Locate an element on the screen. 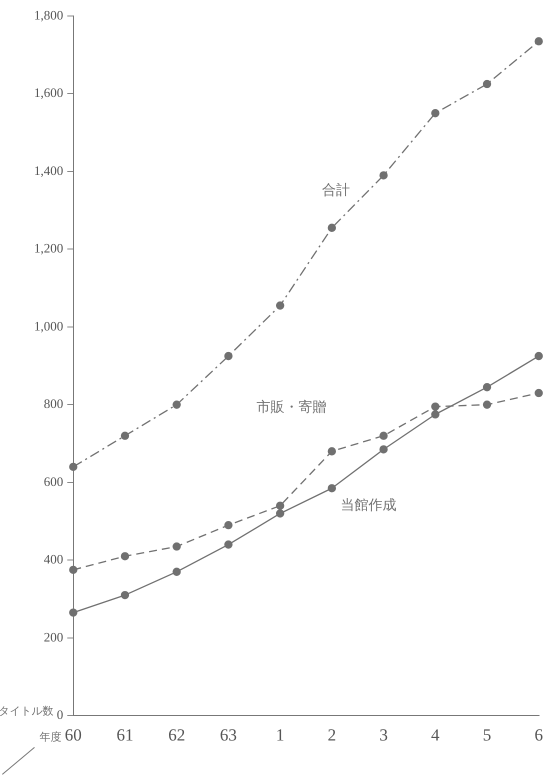  y-tick-label: 200 is located at coordinates (54, 636).